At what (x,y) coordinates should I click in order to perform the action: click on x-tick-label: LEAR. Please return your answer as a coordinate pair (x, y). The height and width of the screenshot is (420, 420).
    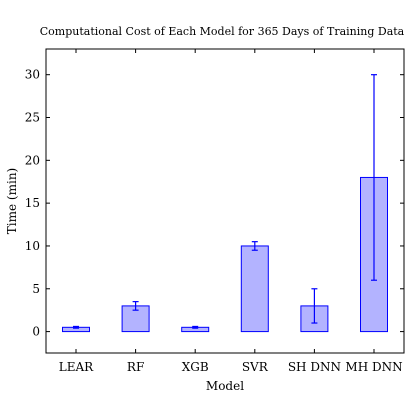
    Looking at the image, I should click on (76, 367).